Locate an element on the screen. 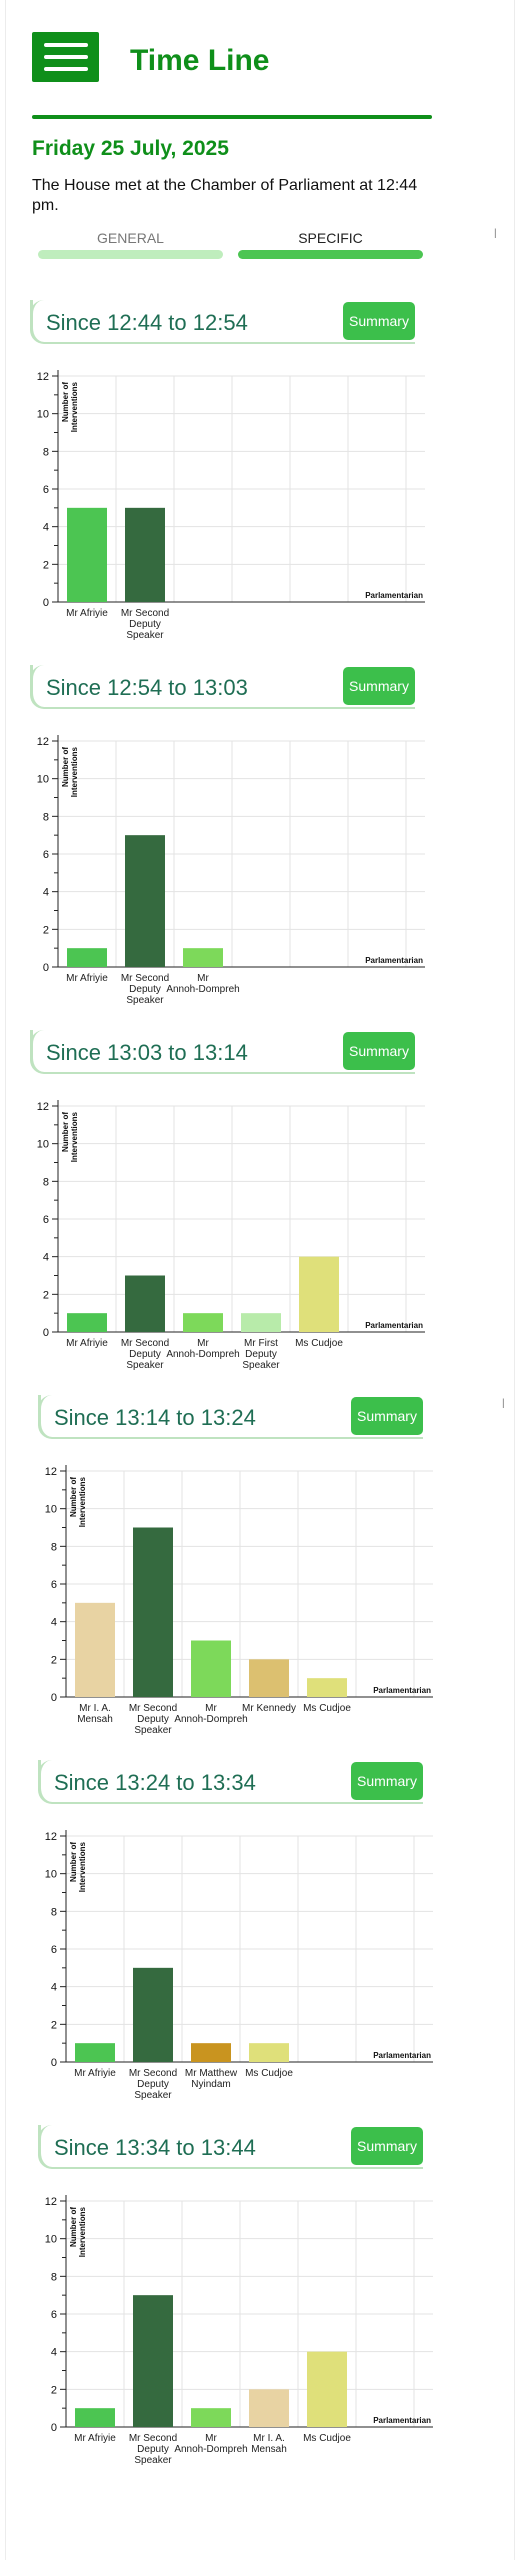 The height and width of the screenshot is (2560, 520). tab-general: GENERAL is located at coordinates (130, 243).